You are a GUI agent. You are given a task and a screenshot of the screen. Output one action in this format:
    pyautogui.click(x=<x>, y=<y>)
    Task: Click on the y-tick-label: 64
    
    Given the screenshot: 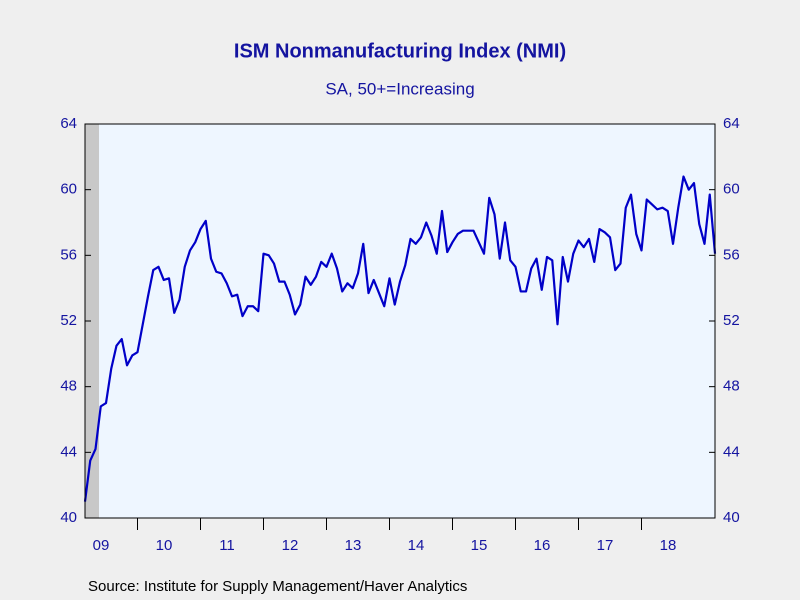 What is the action you would take?
    pyautogui.click(x=68, y=123)
    